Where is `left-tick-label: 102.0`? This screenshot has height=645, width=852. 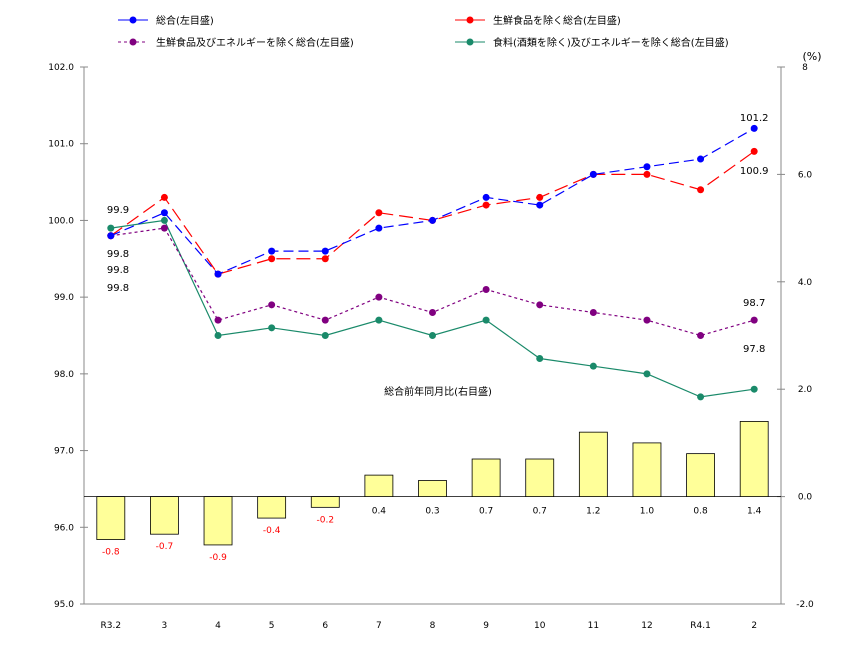
left-tick-label: 102.0 is located at coordinates (61, 68).